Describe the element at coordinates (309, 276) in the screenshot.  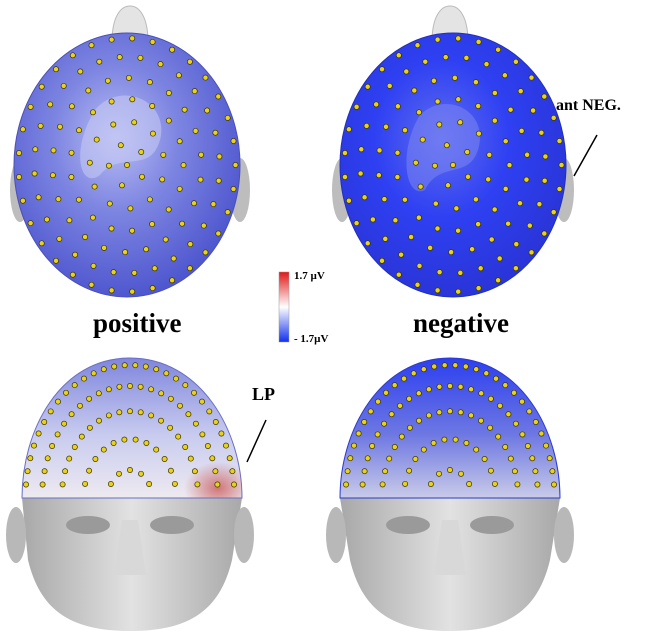
I see `color-scale-max-label: 1.7 µV` at that location.